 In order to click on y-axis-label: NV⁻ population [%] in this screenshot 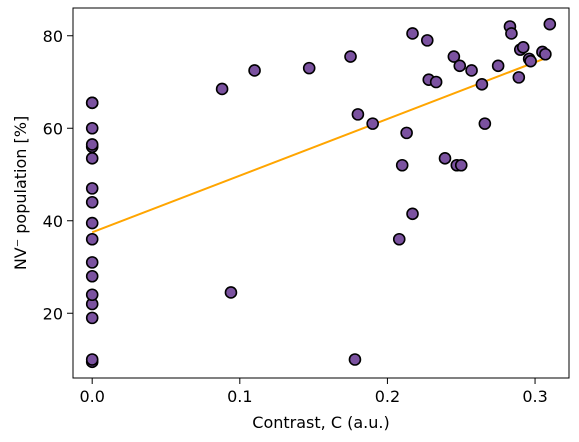, I will do `click(20, 193)`.